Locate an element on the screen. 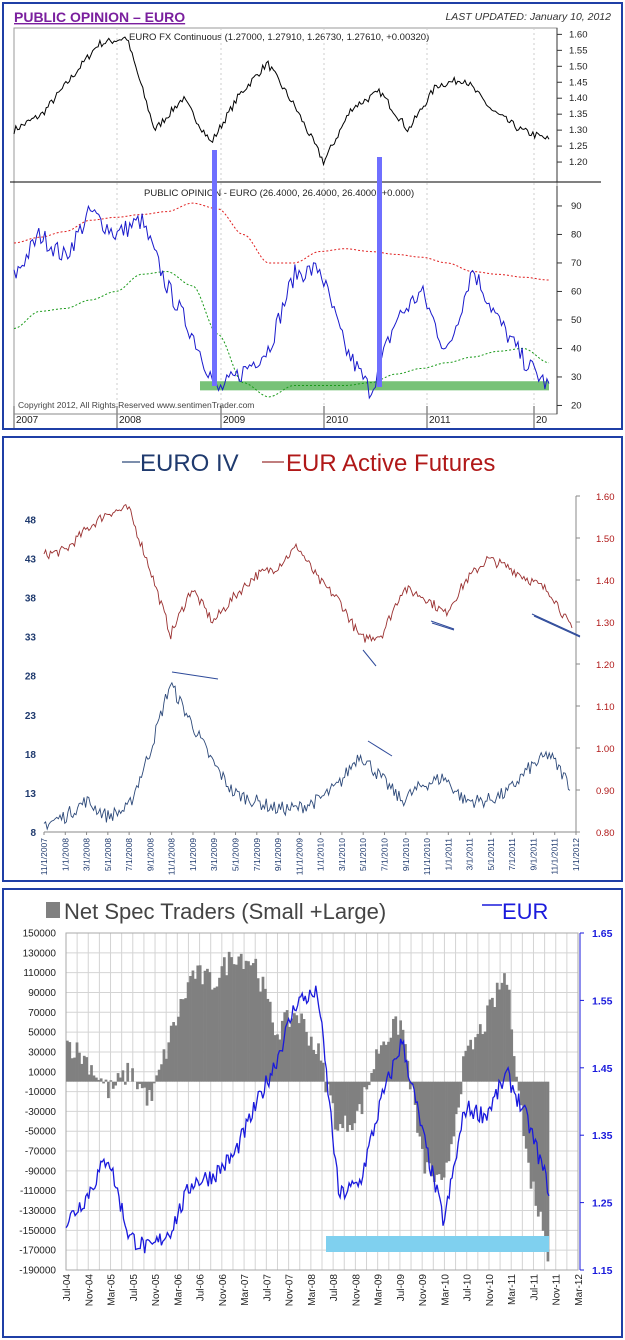 The width and height of the screenshot is (625, 1340). x-tick-label: 7/1/2011 is located at coordinates (512, 854).